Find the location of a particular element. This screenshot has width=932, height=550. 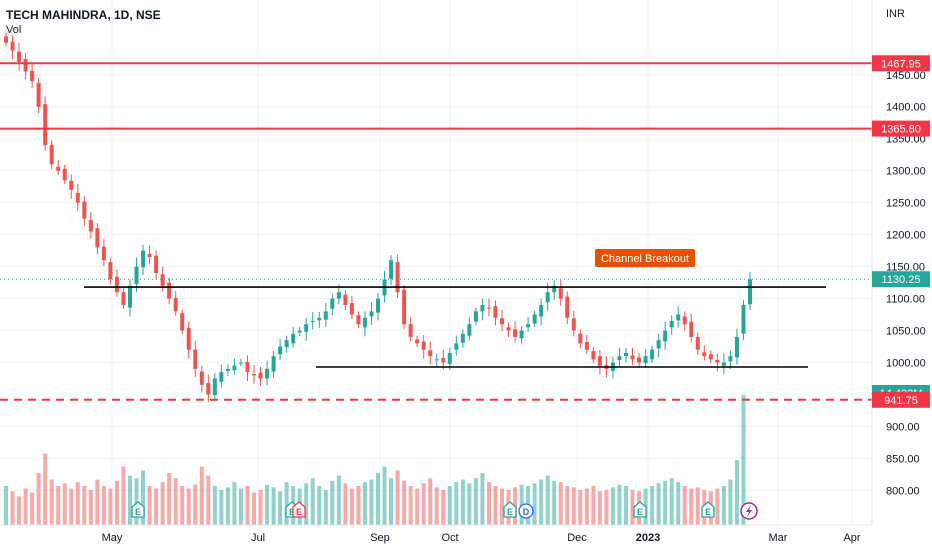

y-tick-label: 1300.00 is located at coordinates (906, 172).